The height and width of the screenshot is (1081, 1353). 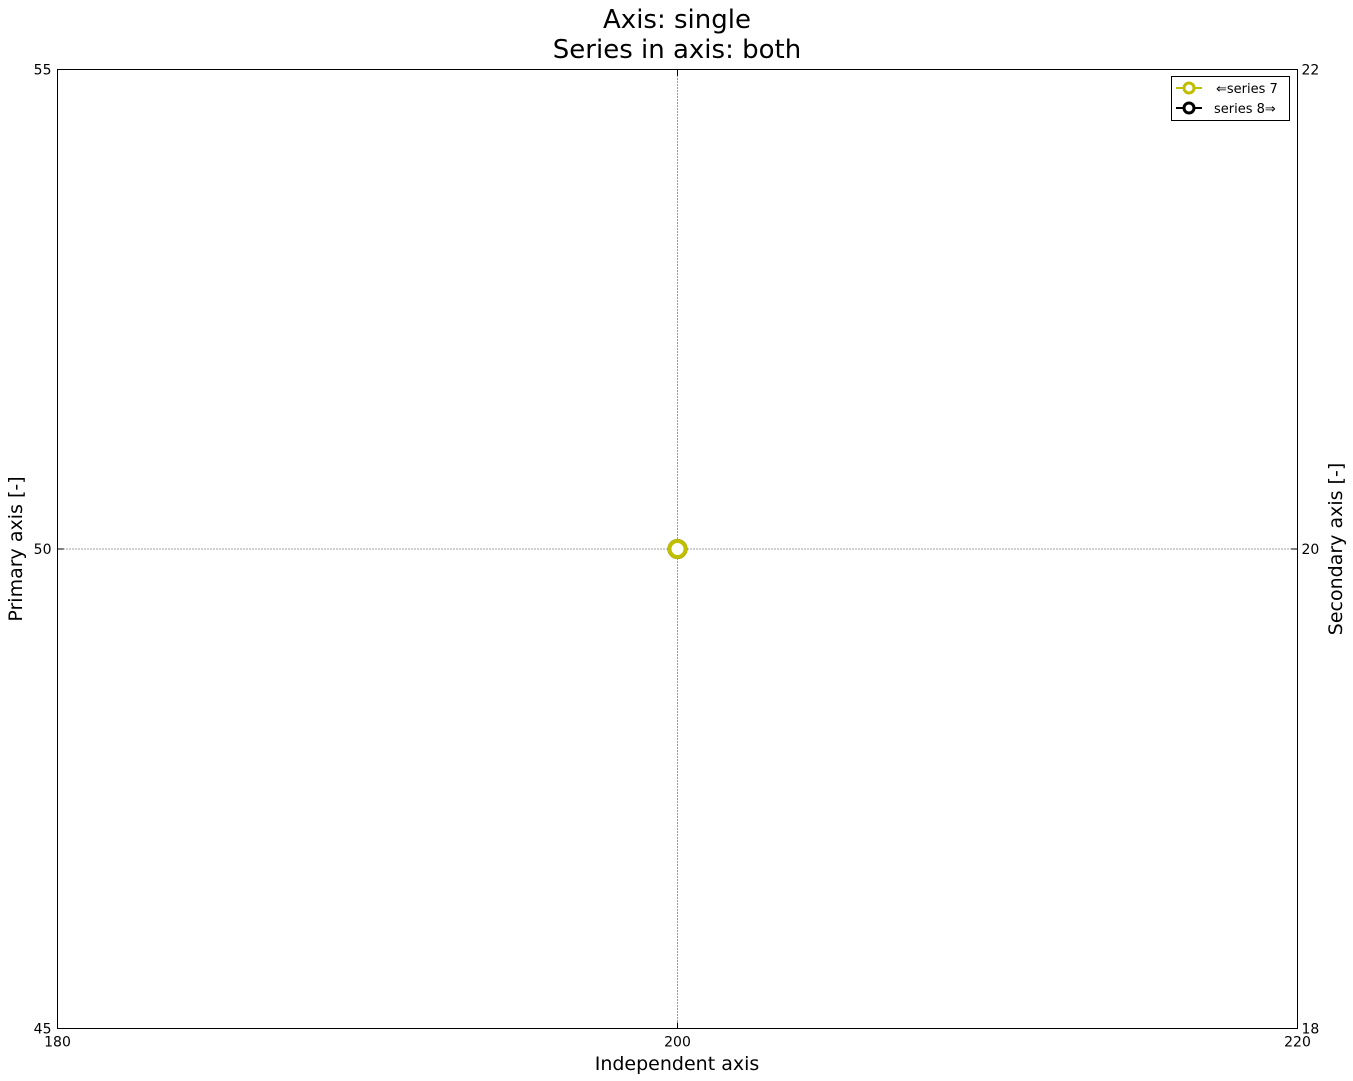 What do you see at coordinates (1247, 89) in the screenshot?
I see `legend-label-series-7: ⇐series 7` at bounding box center [1247, 89].